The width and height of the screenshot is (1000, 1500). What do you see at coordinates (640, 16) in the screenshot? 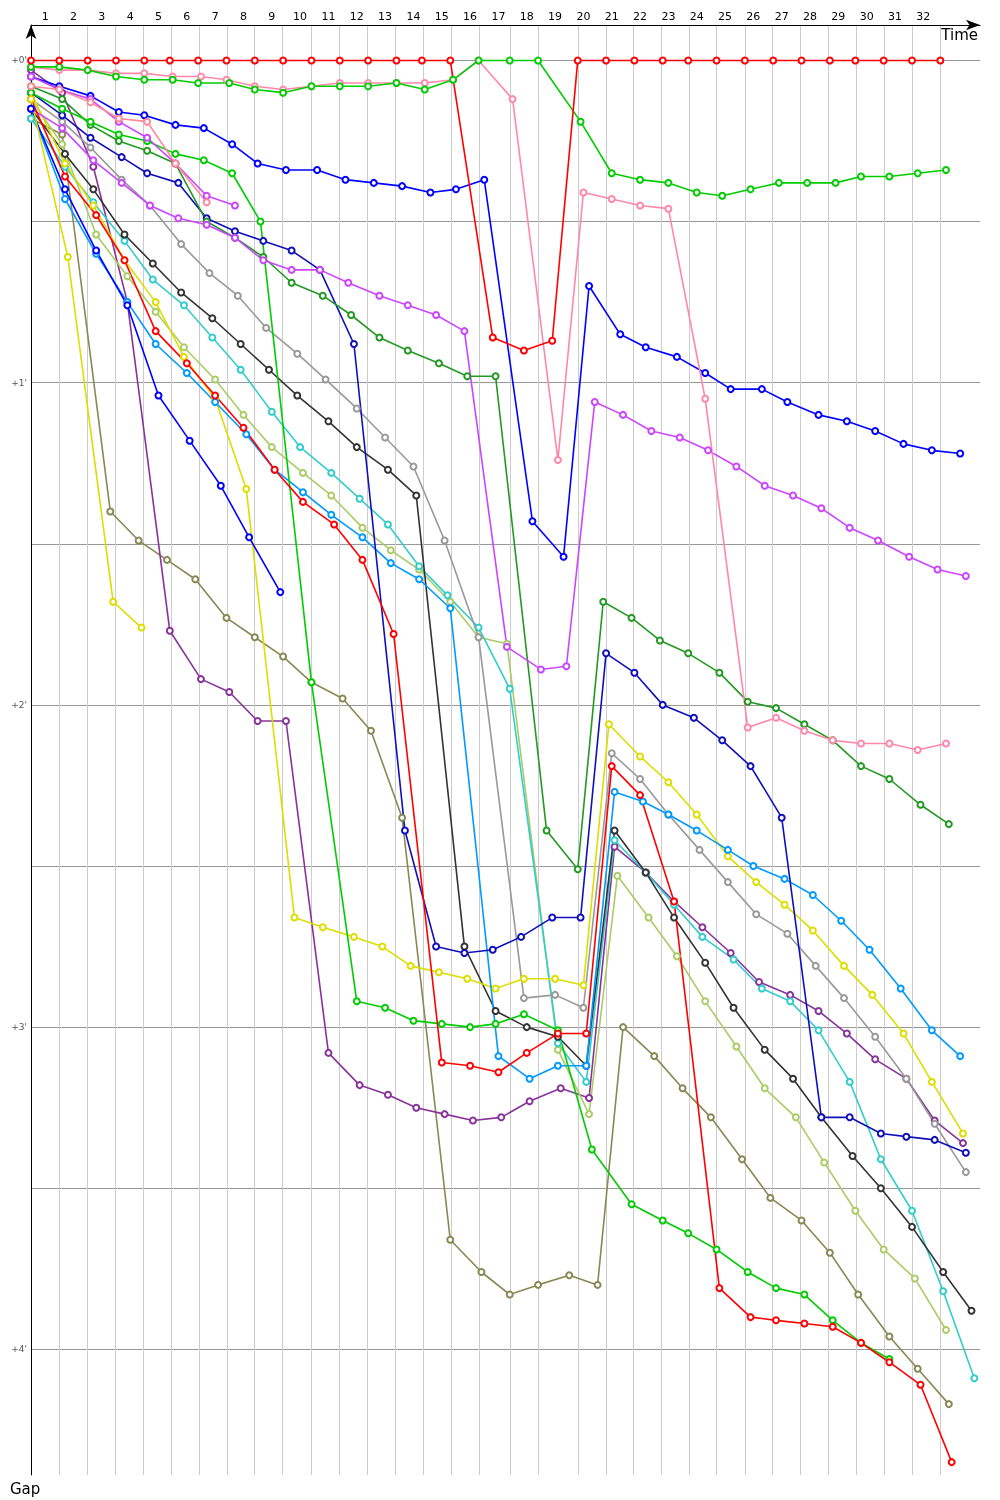
I see `x-tick-label: 22` at bounding box center [640, 16].